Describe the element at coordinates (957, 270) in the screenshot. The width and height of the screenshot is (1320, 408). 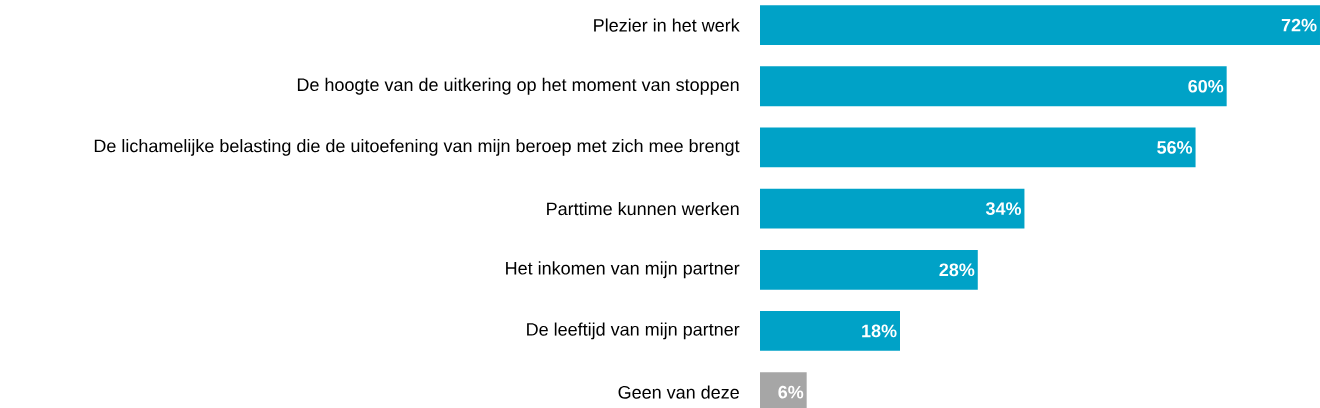
I see `data-label: 28%` at that location.